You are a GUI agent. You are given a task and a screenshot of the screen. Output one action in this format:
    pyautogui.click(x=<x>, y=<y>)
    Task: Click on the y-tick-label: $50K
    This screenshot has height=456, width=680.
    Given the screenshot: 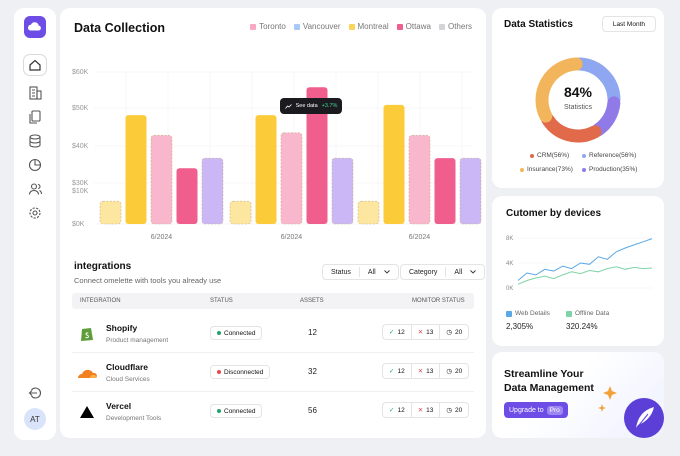 What is the action you would take?
    pyautogui.click(x=80, y=108)
    